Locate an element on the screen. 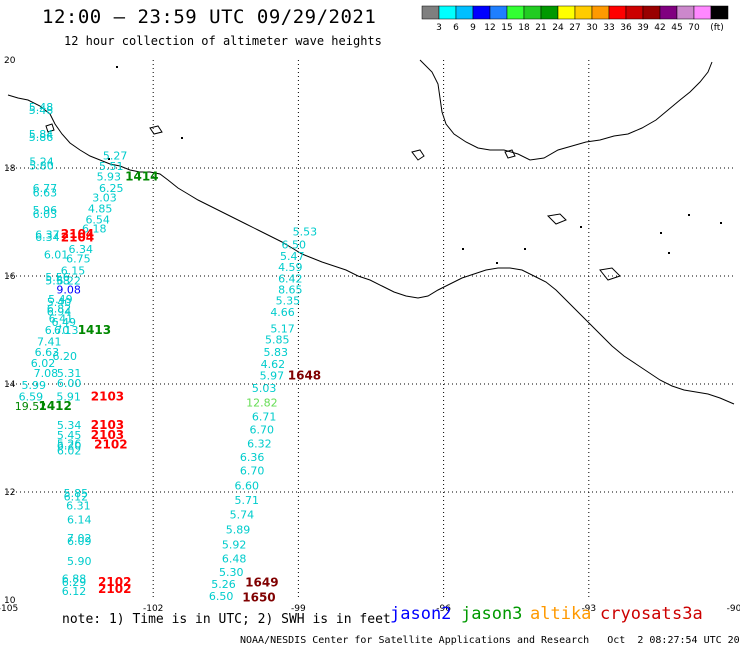  legend-jason2: jason2 is located at coordinates (421, 614).